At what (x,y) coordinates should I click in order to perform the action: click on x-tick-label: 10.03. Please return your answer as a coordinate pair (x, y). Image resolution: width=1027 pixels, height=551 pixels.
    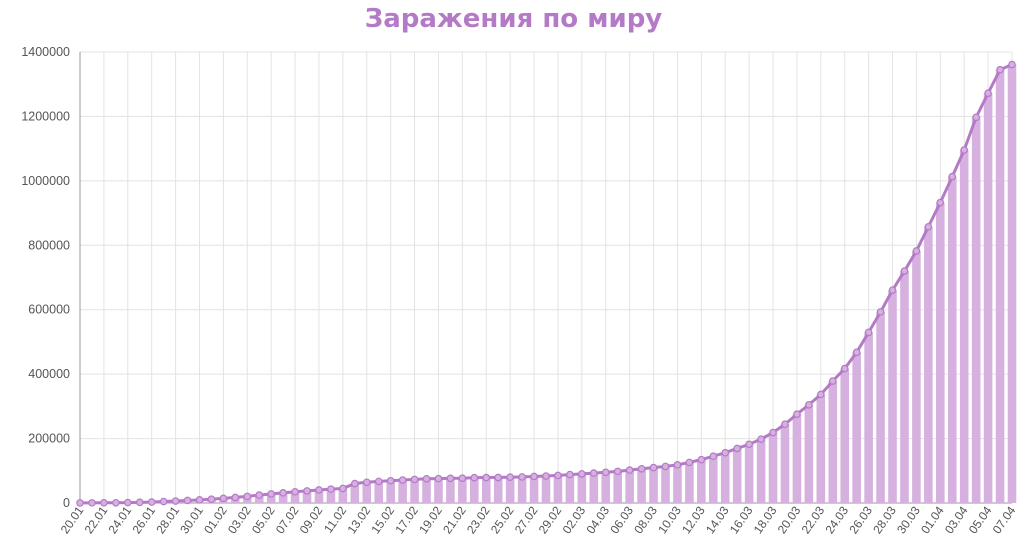
    Looking at the image, I should click on (669, 519).